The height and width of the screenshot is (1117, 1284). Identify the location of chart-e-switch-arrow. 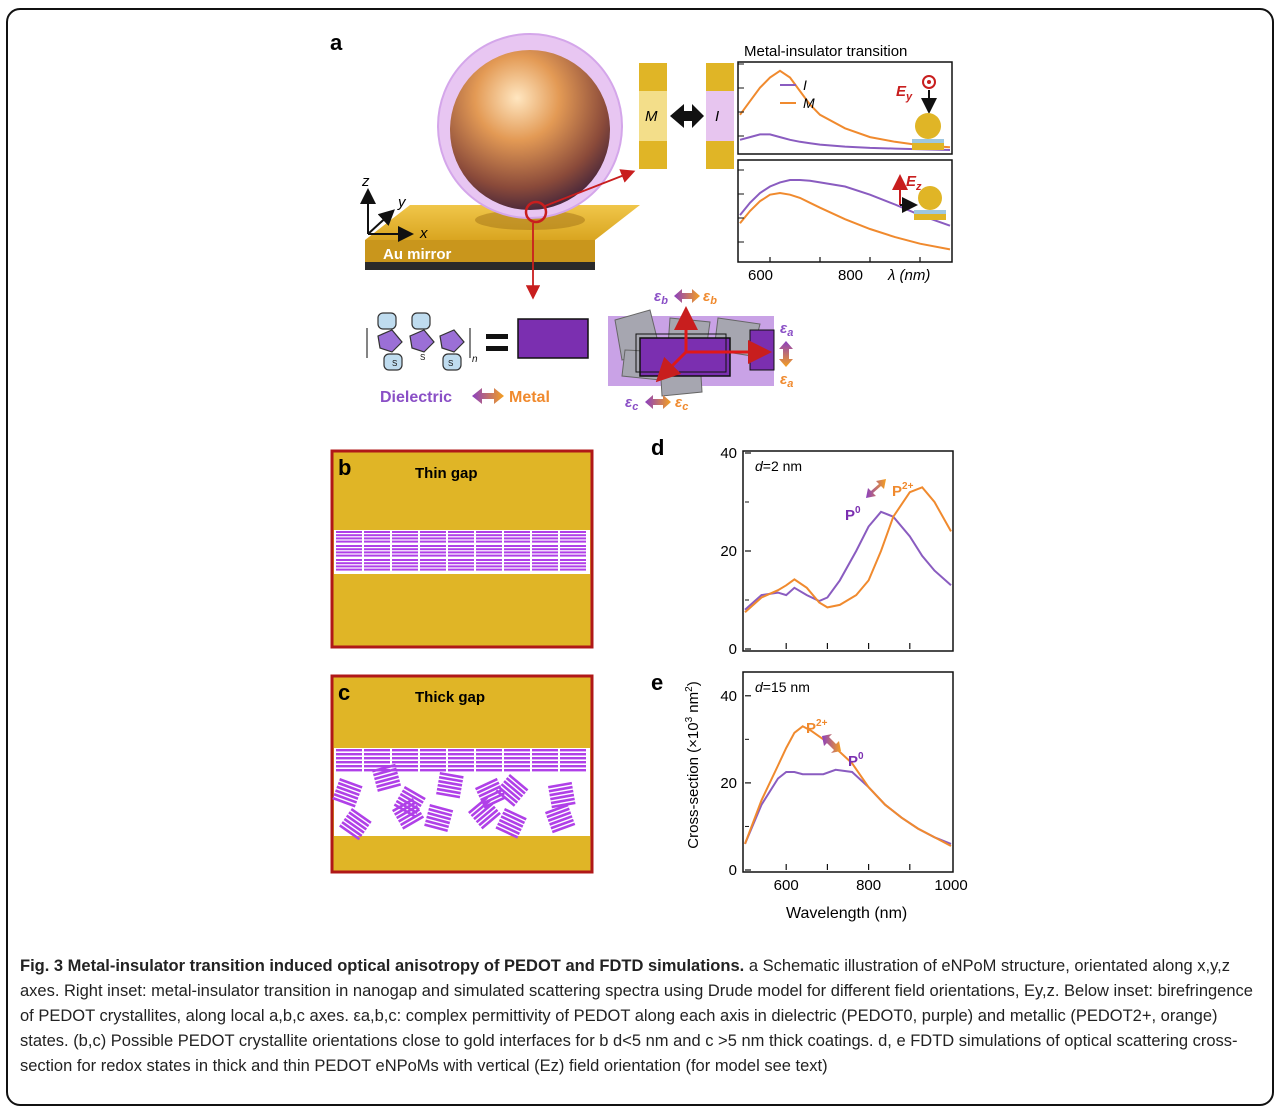
(831, 743).